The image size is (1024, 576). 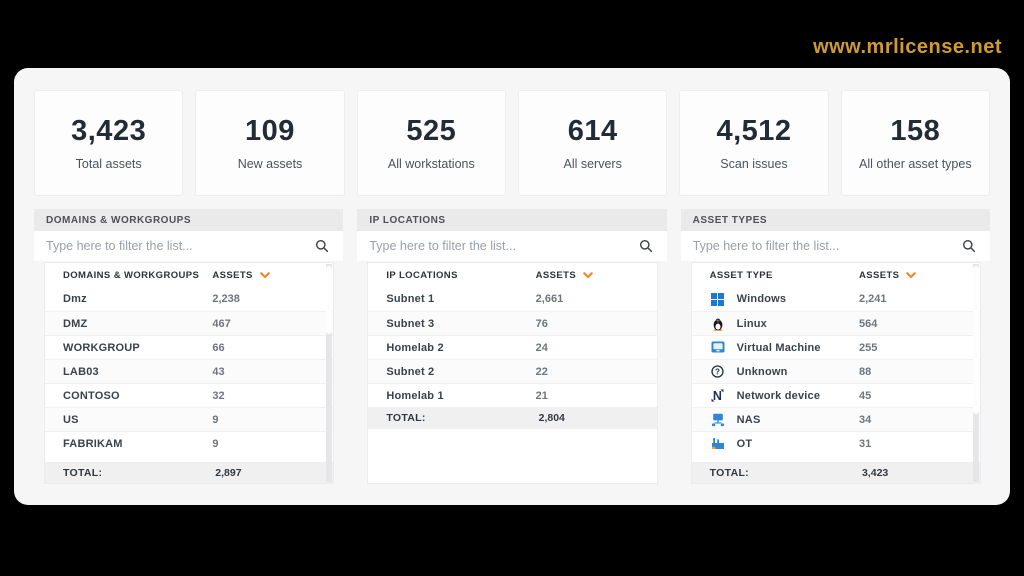 I want to click on stat-card-total-assets: 3,423 Total assets, so click(x=109, y=143).